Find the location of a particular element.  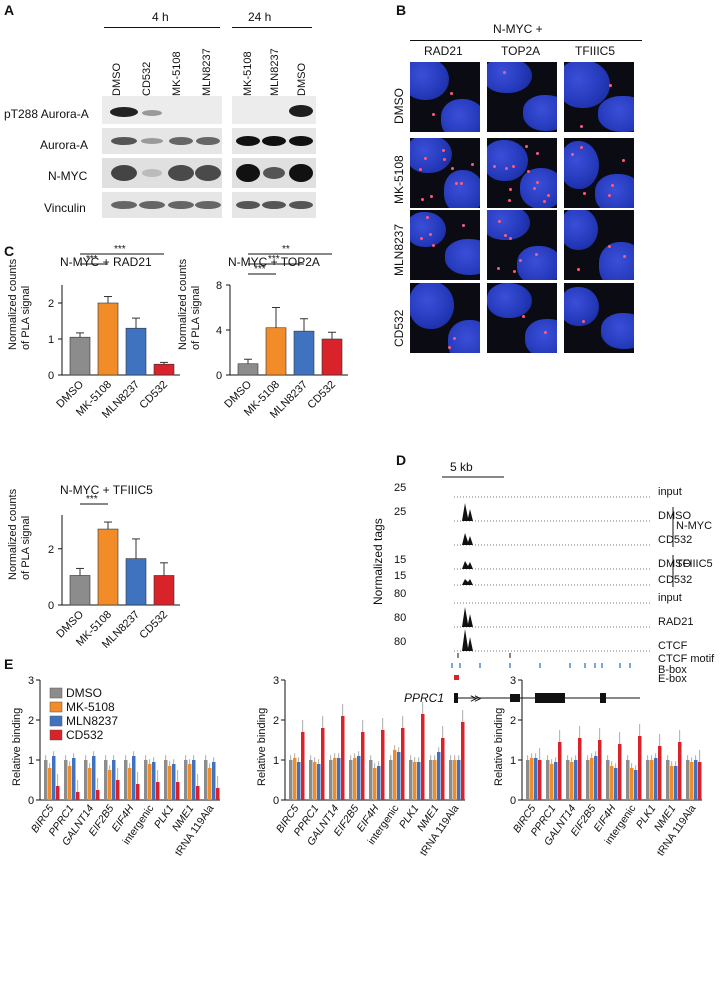

legend-label: MK-5108 is located at coordinates (90, 707).